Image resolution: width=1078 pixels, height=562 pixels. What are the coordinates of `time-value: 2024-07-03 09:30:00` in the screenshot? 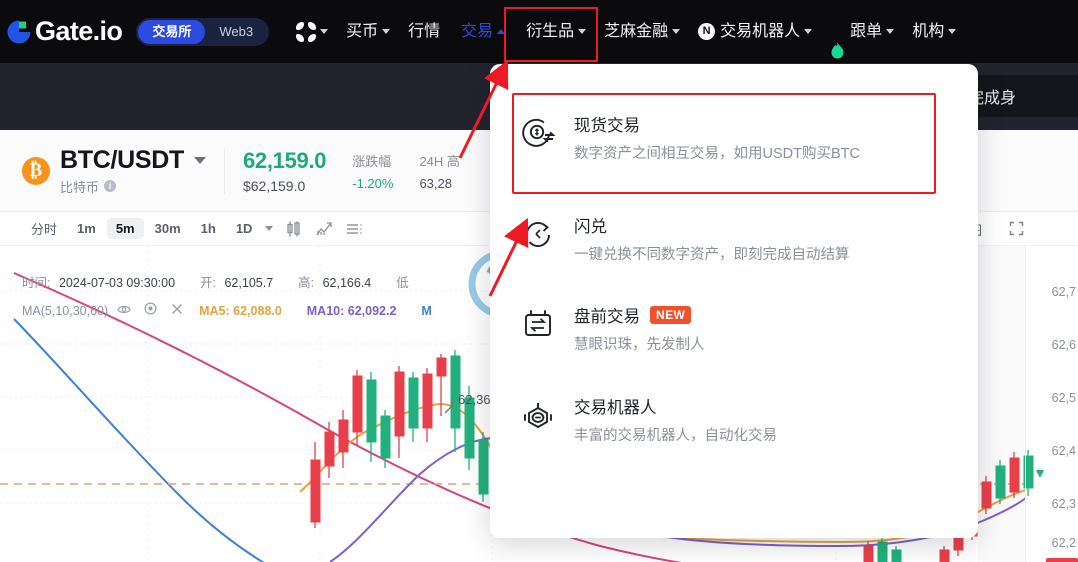 It's located at (117, 283).